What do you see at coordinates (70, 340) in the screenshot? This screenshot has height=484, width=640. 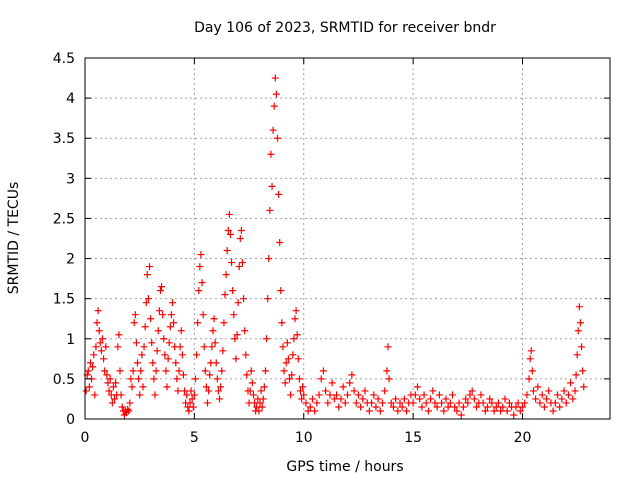 I see `y-tick-label: 1` at bounding box center [70, 340].